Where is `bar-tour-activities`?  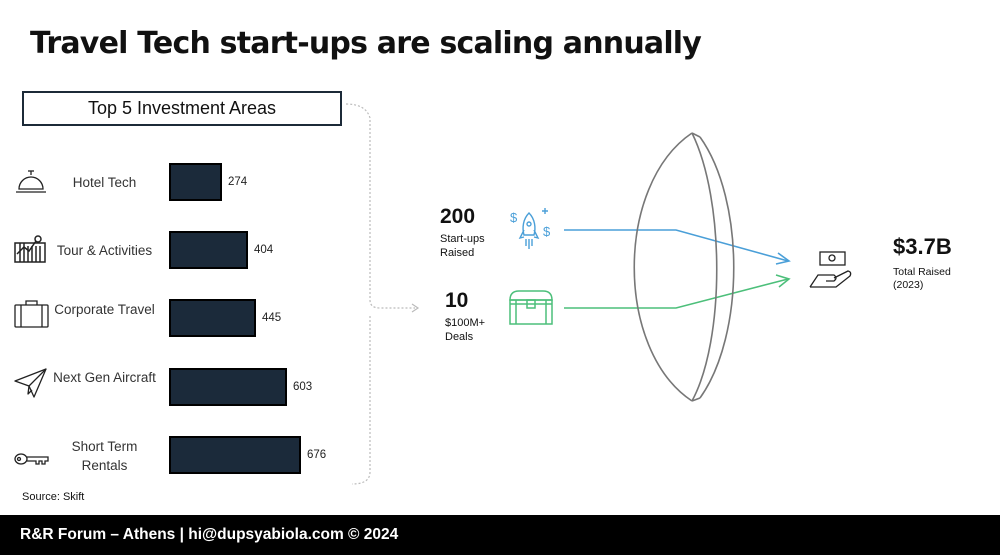 bar-tour-activities is located at coordinates (208, 250).